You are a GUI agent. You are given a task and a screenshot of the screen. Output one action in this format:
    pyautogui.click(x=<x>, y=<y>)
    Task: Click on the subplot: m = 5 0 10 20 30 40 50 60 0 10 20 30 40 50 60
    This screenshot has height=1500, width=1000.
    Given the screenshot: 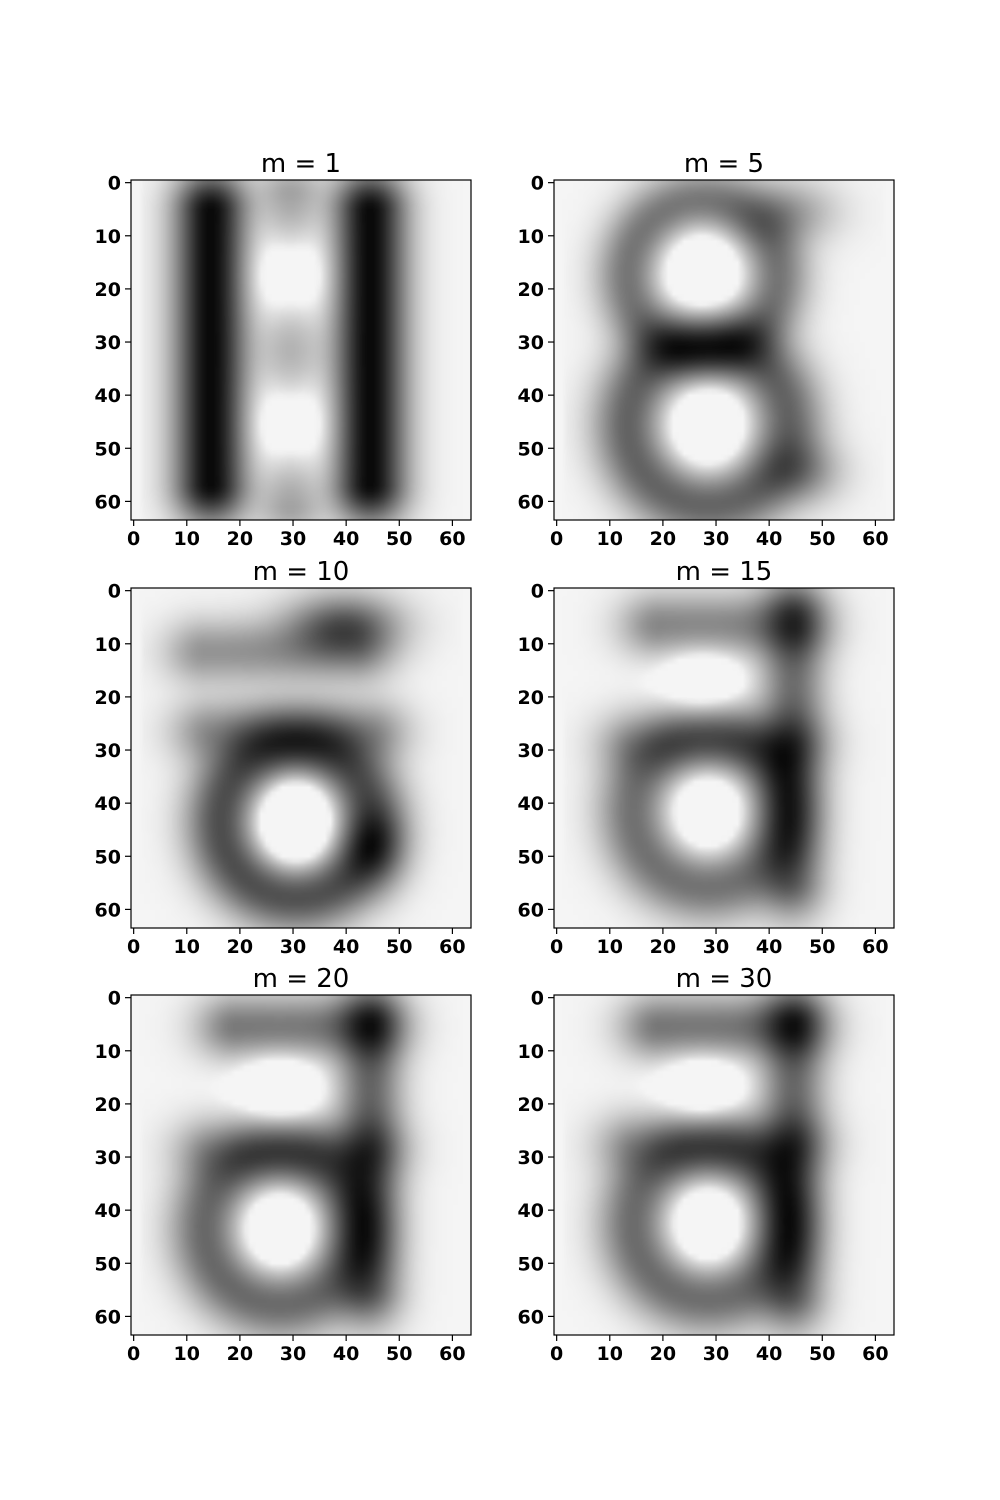 What is the action you would take?
    pyautogui.click(x=706, y=349)
    